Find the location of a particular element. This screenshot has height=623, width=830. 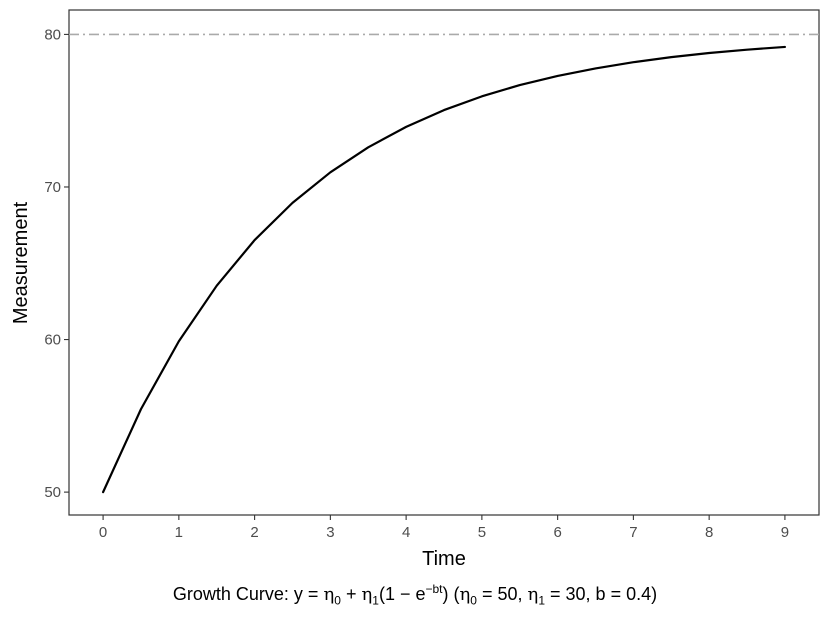

x-axis-title: Time is located at coordinates (444, 559).